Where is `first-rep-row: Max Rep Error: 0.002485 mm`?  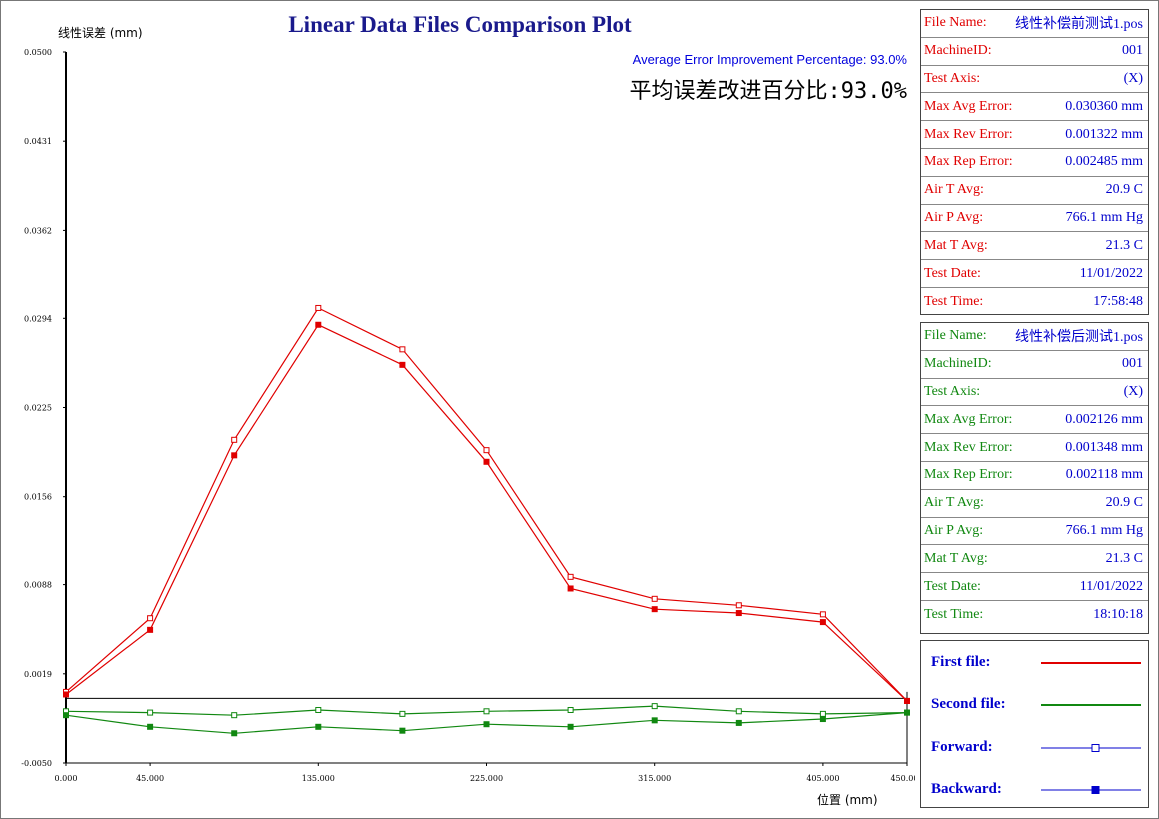 first-rep-row: Max Rep Error: 0.002485 mm is located at coordinates (1034, 163).